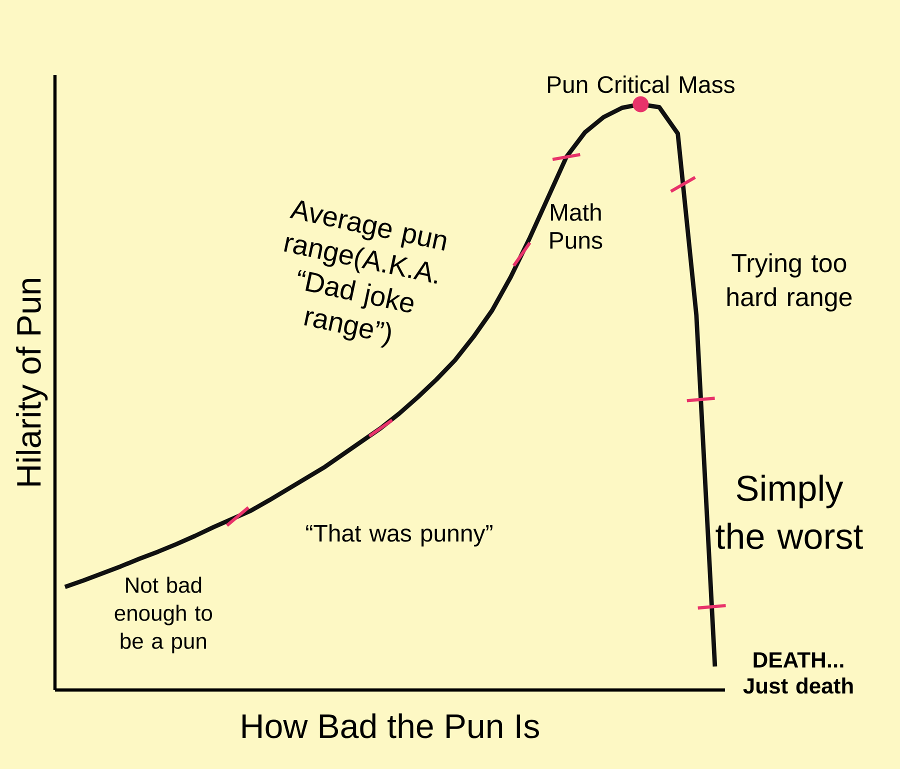 This screenshot has width=900, height=769. I want to click on text: DEATH... Just death, so click(798, 673).